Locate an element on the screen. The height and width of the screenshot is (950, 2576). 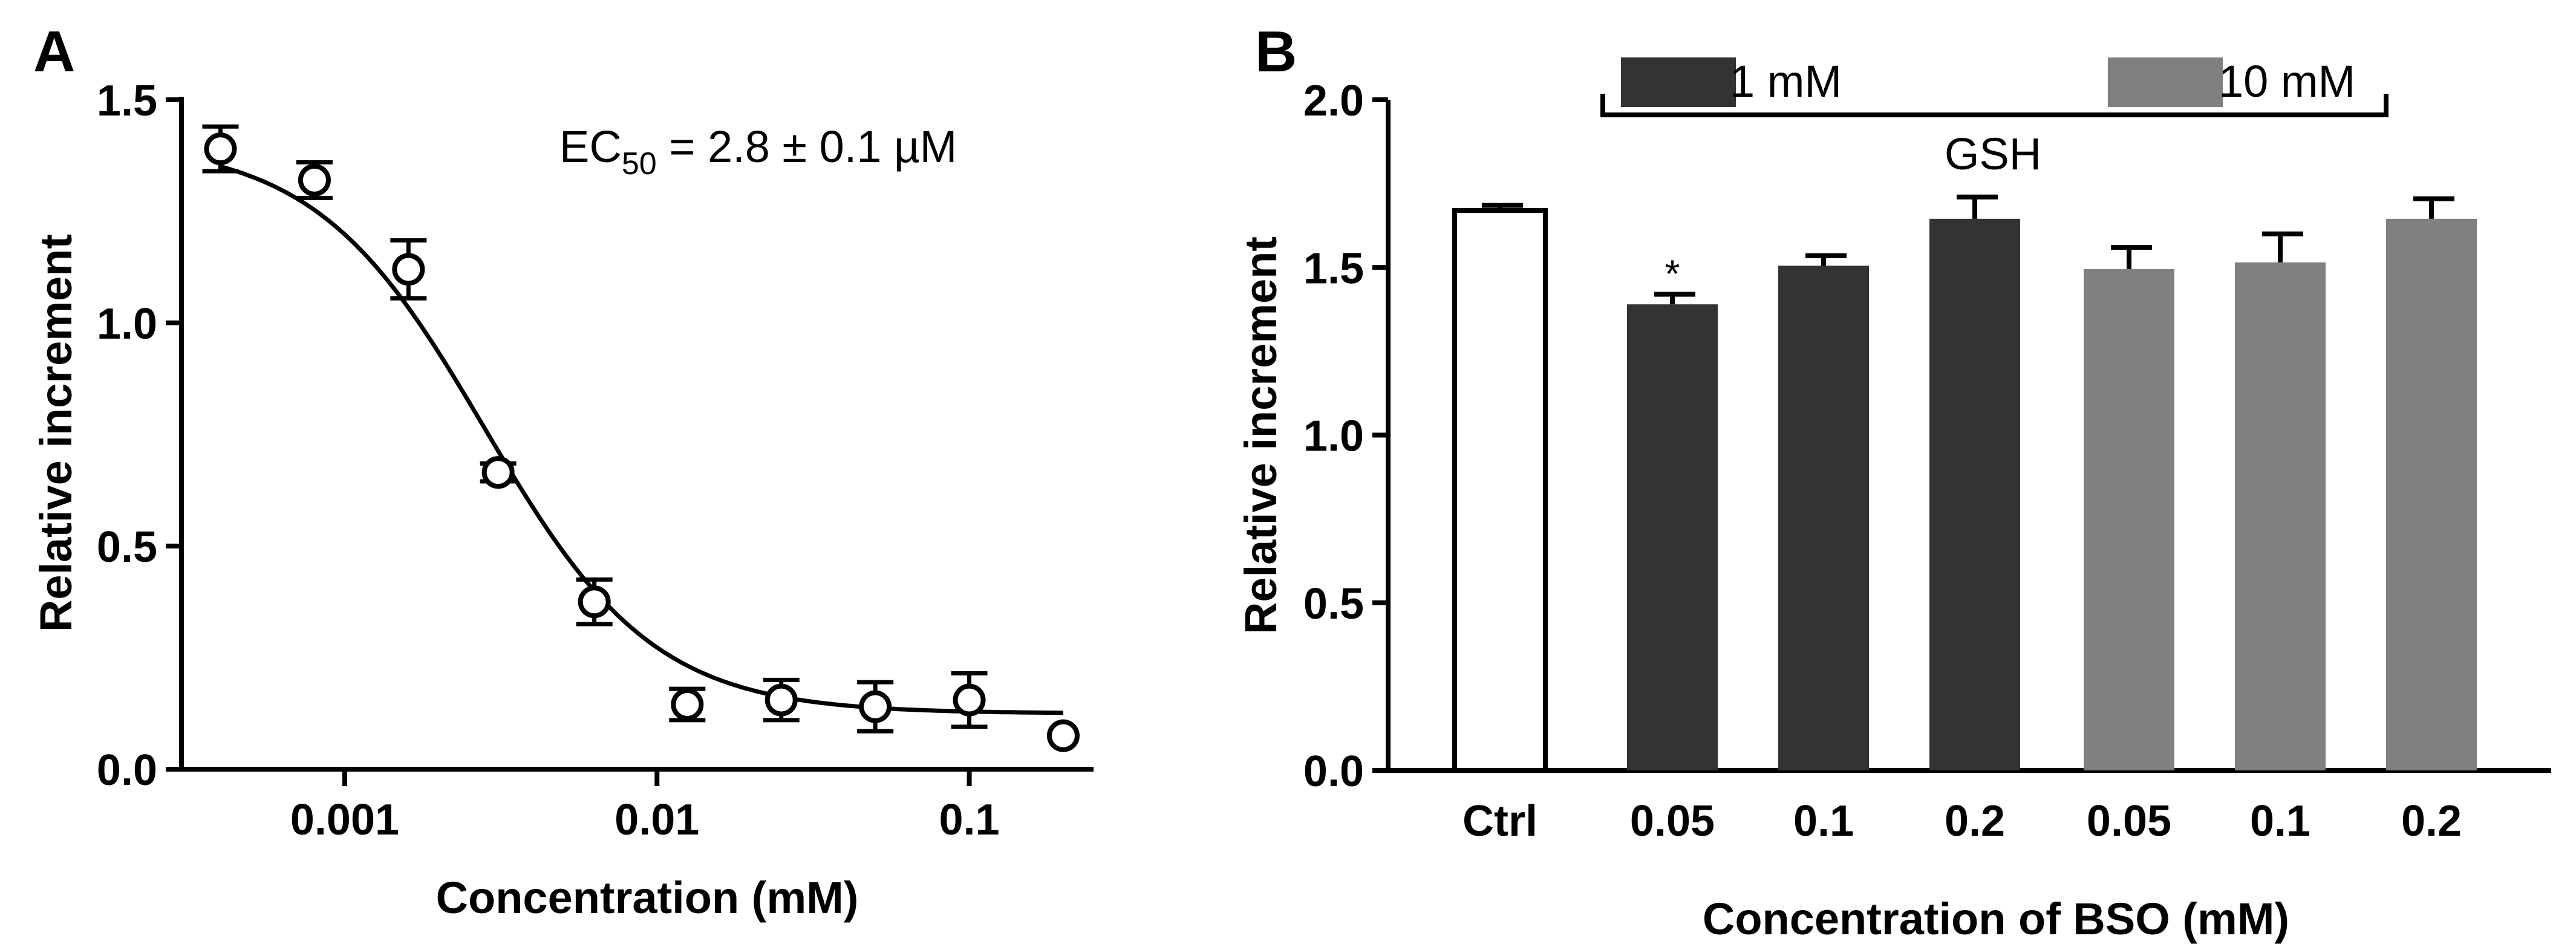
x-tick-label: Ctrl is located at coordinates (1499, 821).